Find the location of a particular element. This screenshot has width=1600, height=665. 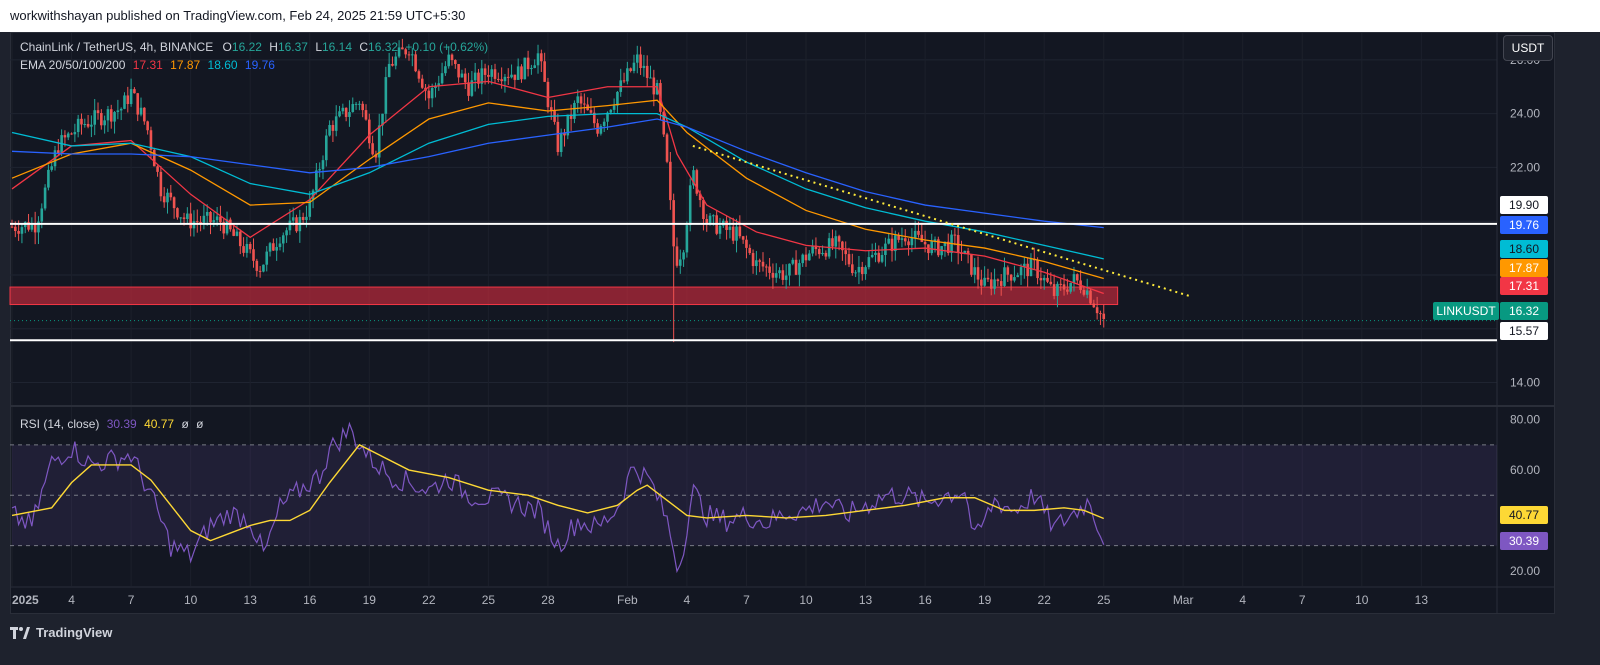

tradingview-logo-text: TradingView is located at coordinates (74, 632).